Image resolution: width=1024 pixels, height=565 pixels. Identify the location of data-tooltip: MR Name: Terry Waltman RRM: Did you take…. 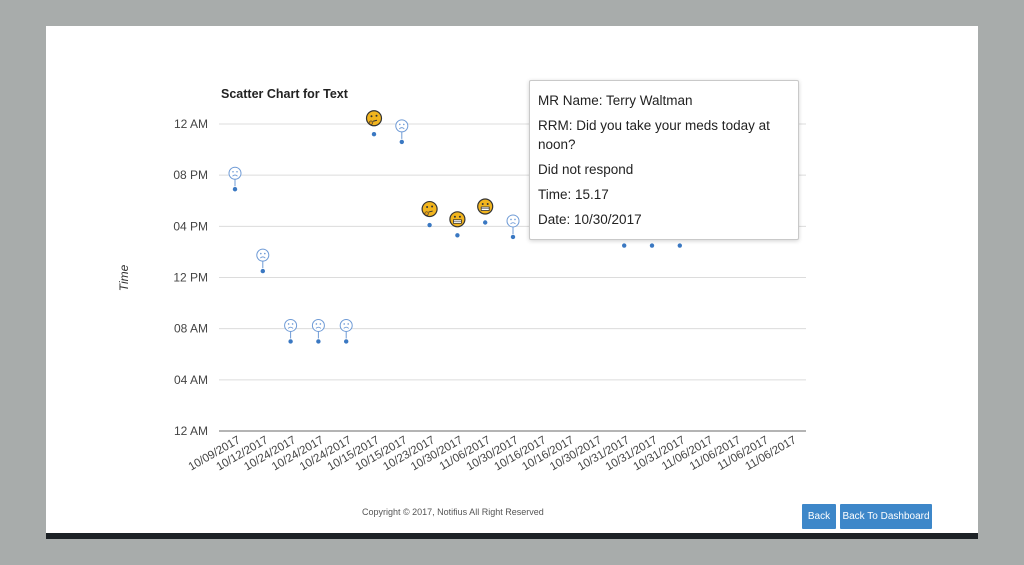
(664, 160).